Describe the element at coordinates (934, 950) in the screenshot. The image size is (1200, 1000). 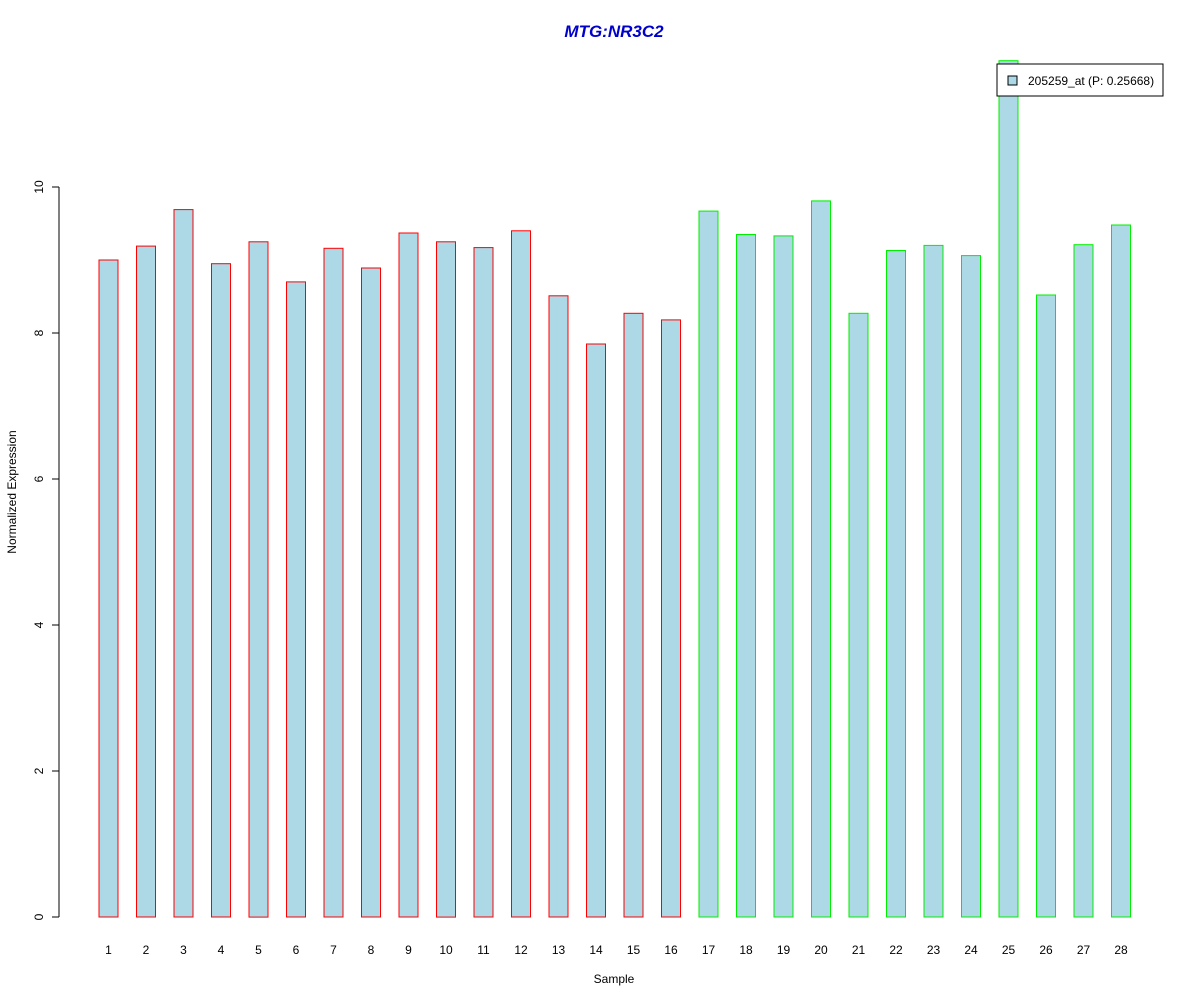
I see `x-tick-label: 23` at that location.